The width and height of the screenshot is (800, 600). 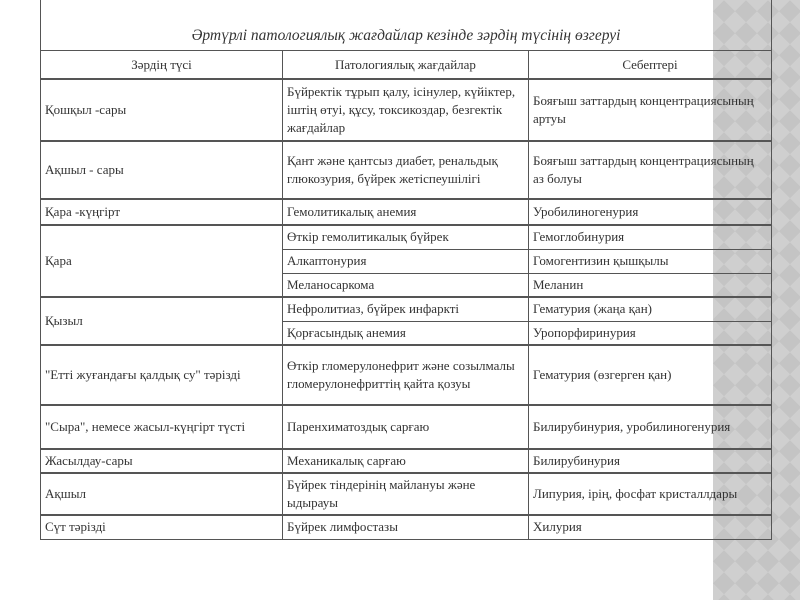 I want to click on table-row: Алкаптонурия Гомогентизин қышқылы, so click(x=407, y=261).